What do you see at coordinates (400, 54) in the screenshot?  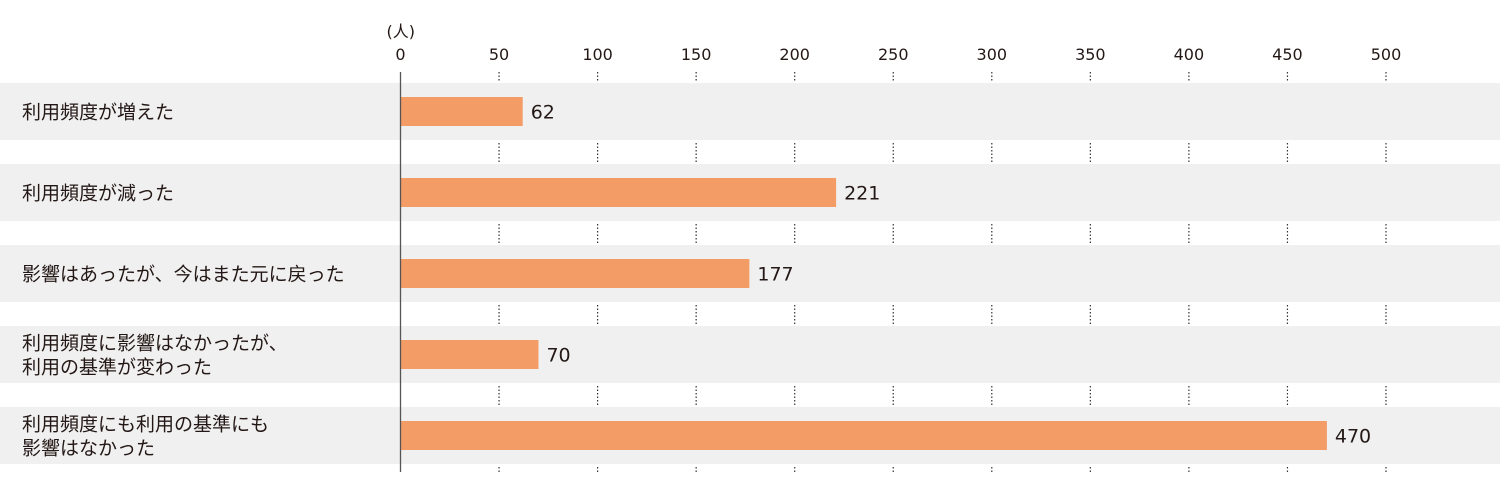 I see `tick-label: 0` at bounding box center [400, 54].